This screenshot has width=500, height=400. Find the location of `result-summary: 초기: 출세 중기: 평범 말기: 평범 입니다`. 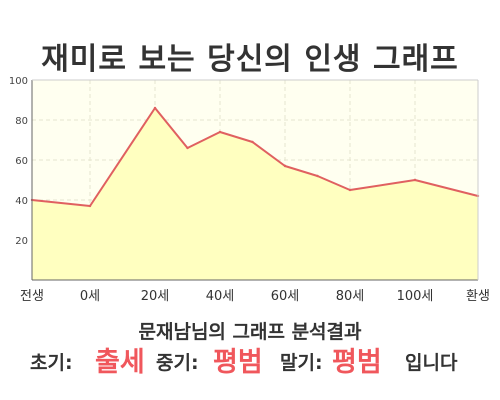

result-summary: 초기: 출세 중기: 평범 말기: 평범 입니다 is located at coordinates (250, 363).